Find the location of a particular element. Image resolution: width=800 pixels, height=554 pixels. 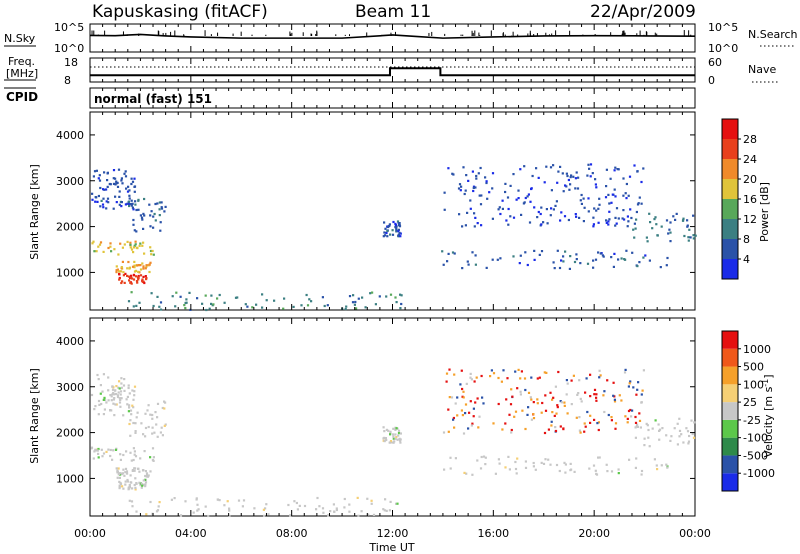

y-tick-label: 3000 is located at coordinates (70, 387).